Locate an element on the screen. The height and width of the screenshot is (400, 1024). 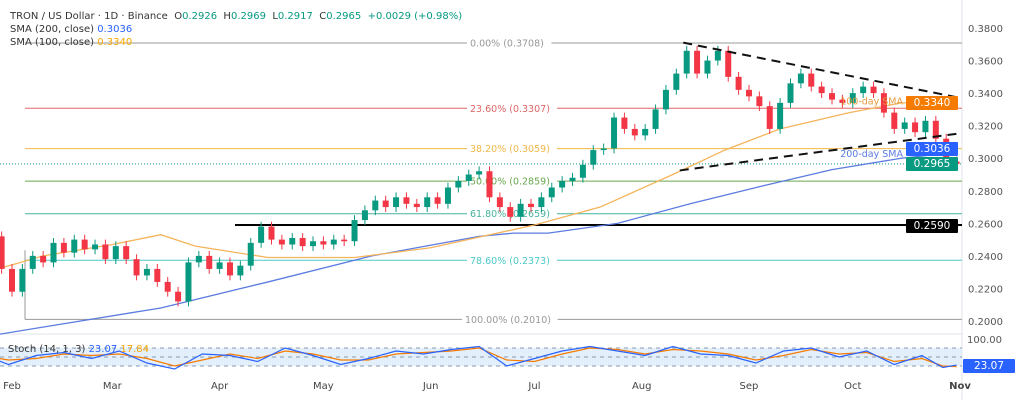
y-tick-label: 0.3600 is located at coordinates (985, 62).